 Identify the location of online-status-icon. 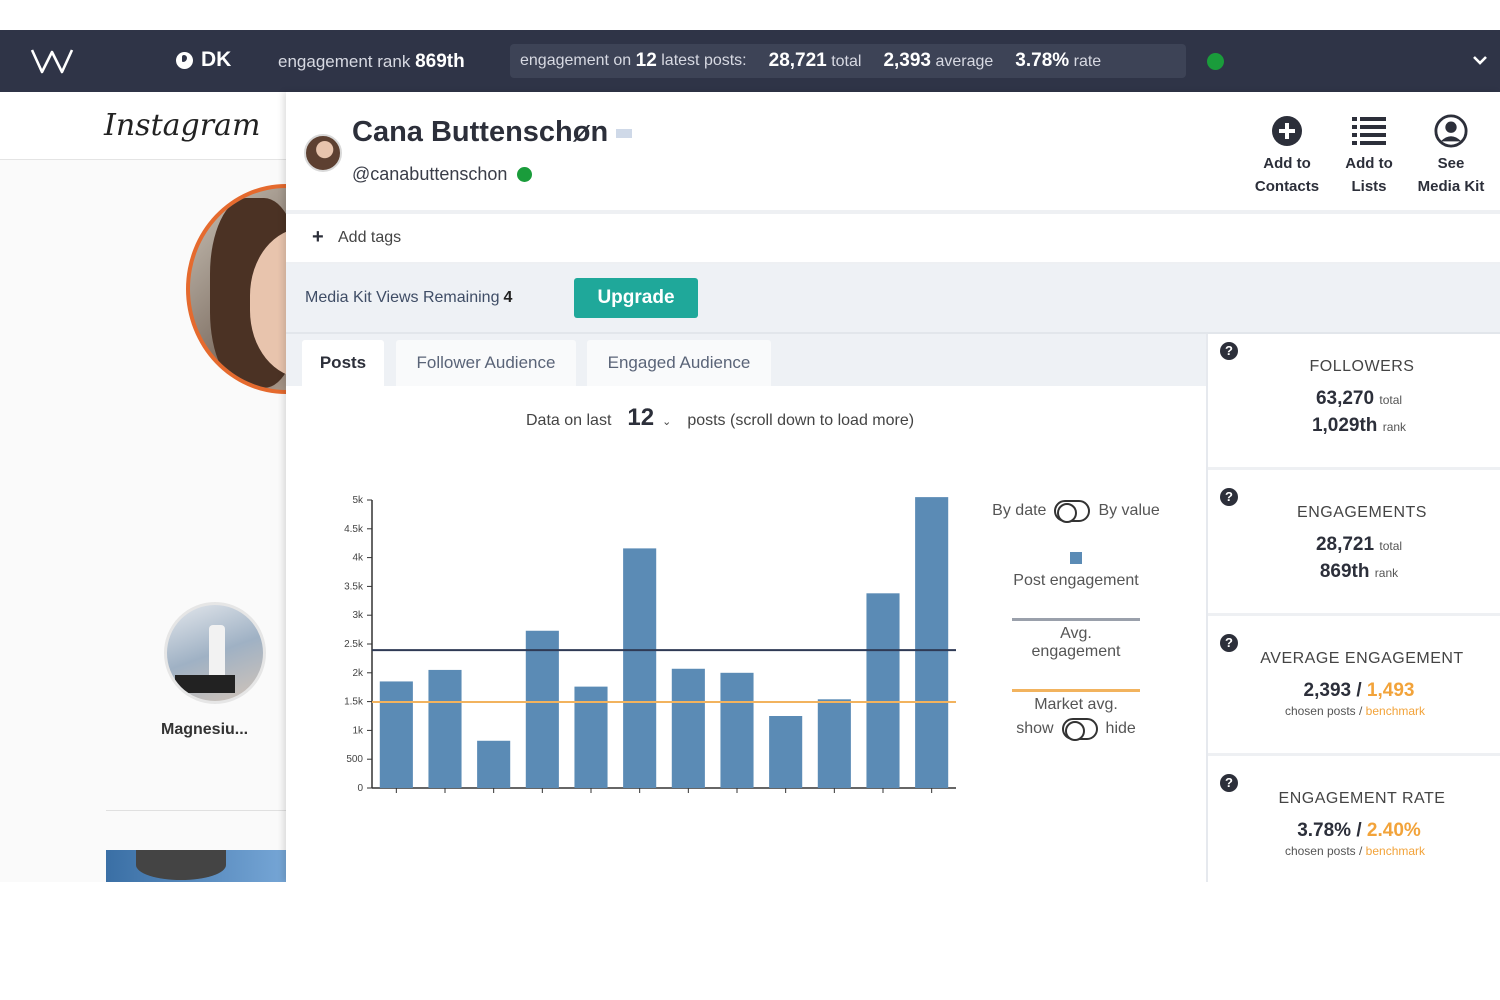
(525, 174).